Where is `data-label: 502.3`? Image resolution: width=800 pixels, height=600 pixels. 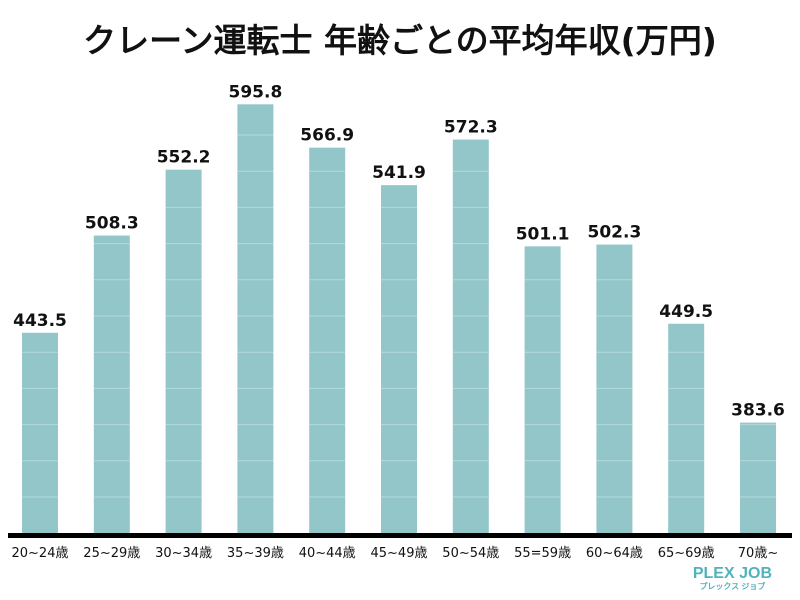
data-label: 502.3 is located at coordinates (615, 233).